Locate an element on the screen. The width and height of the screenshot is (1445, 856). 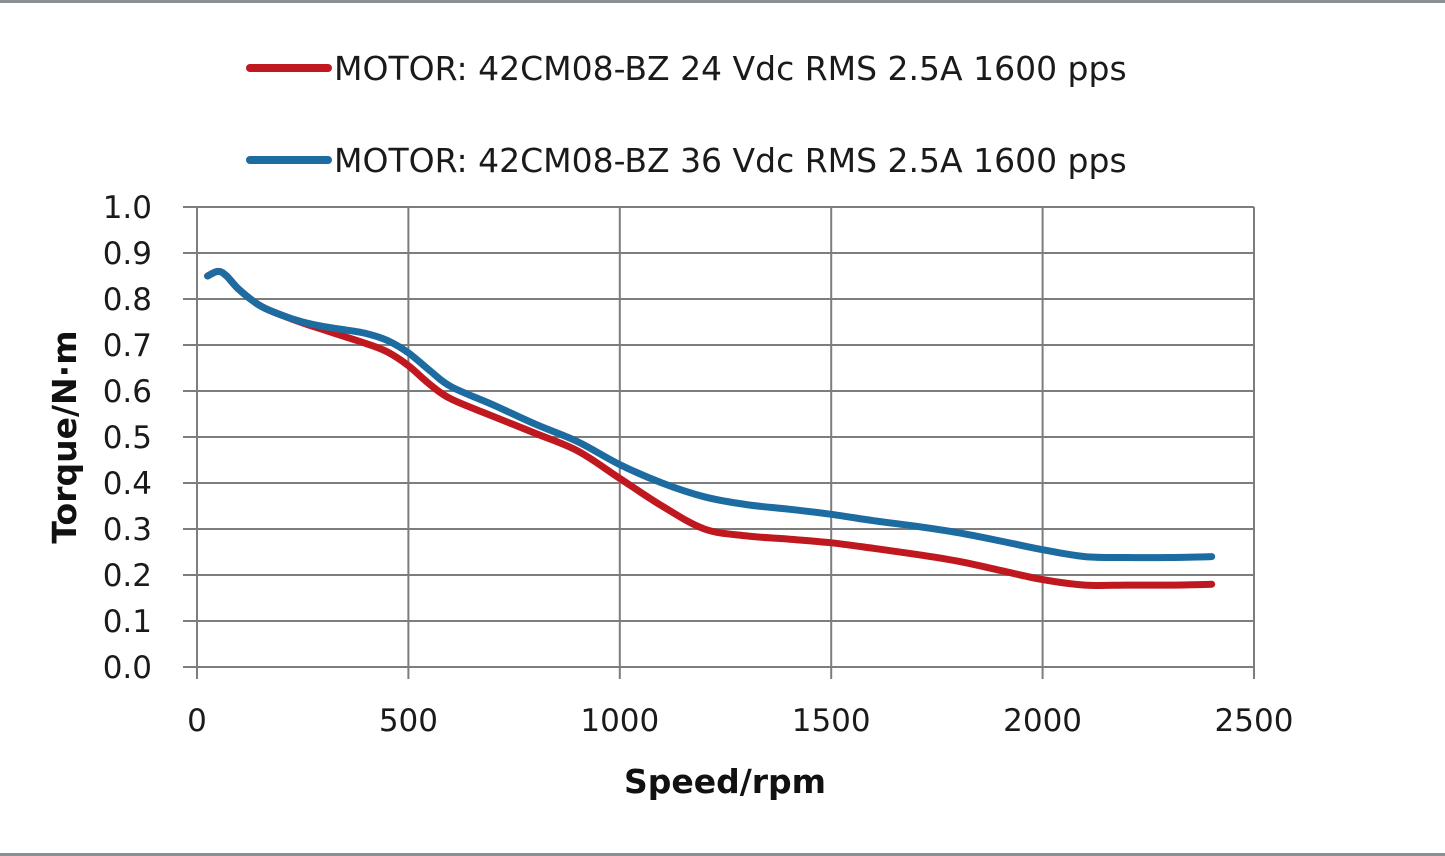
y-tick-label: 0.2 is located at coordinates (127, 576).